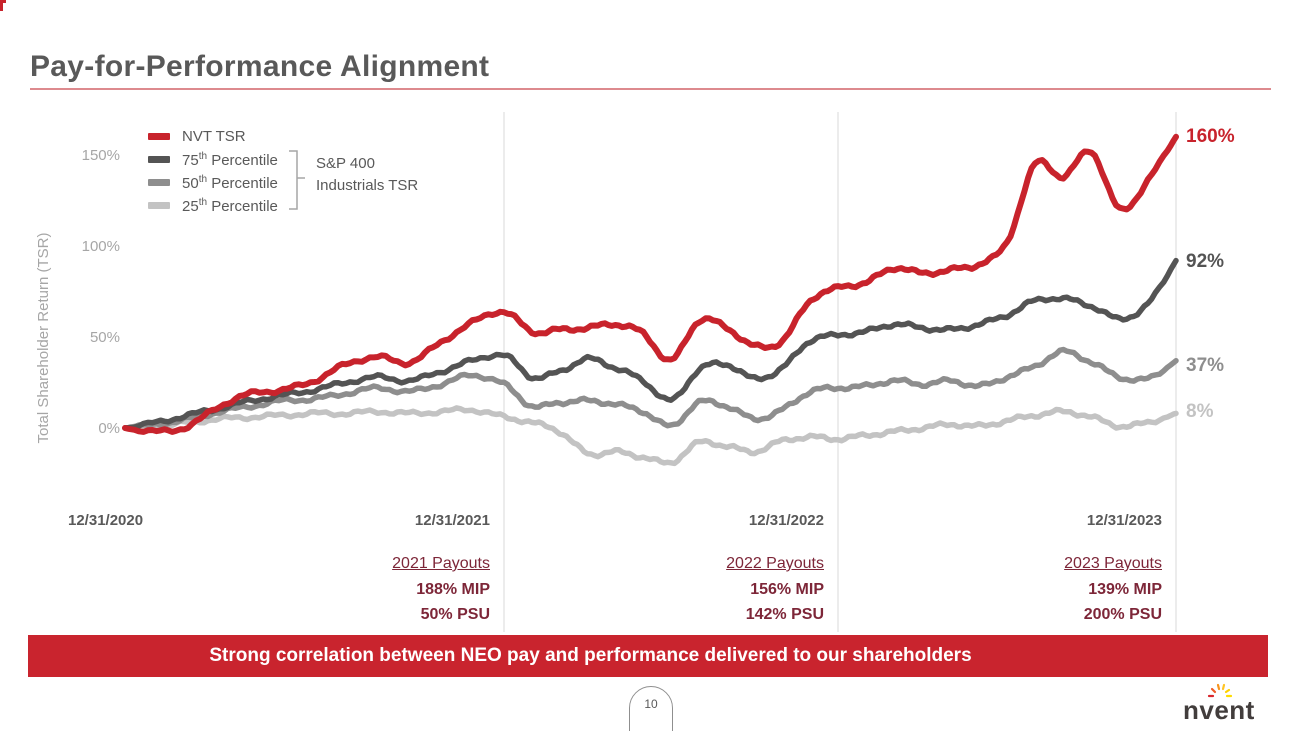  I want to click on x-tick-2023: 12/31/2023, so click(1124, 520).